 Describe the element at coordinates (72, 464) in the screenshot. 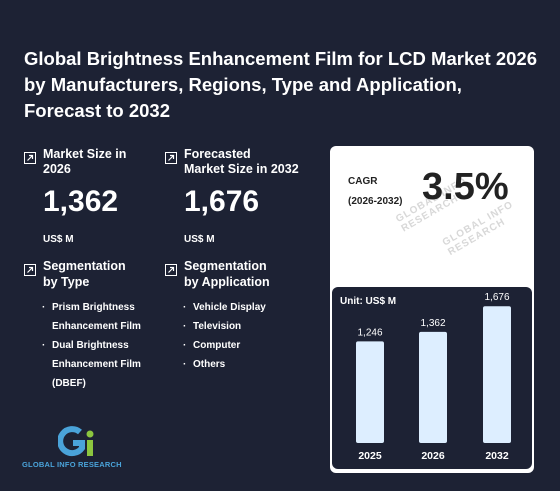

I see `logo-text: GLOBAL INFO RESEARCH` at that location.